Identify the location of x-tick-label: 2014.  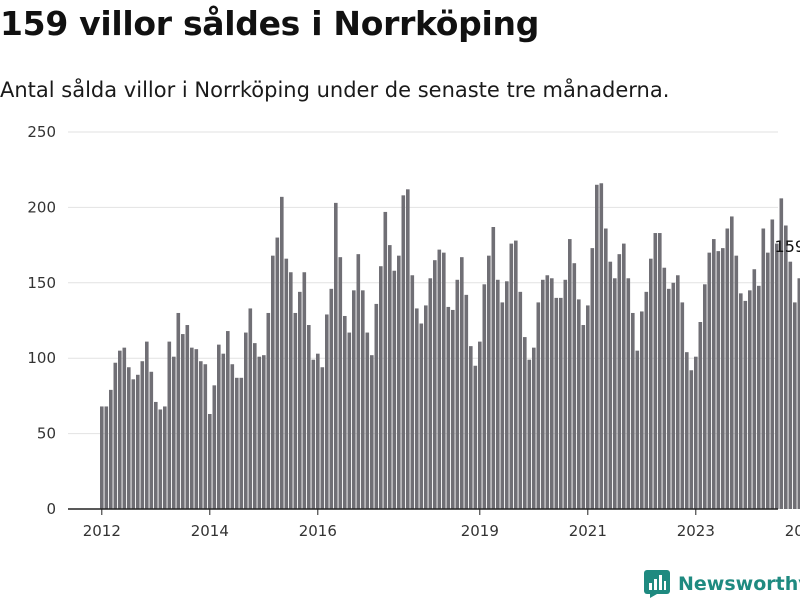
(210, 531).